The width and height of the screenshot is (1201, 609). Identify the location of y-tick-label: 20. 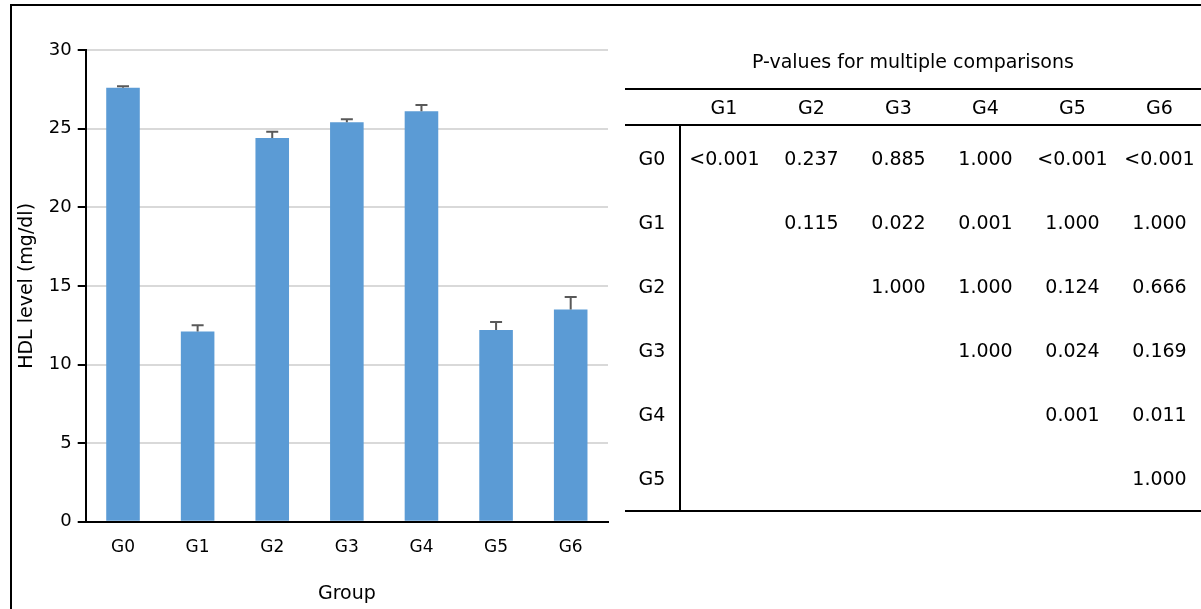
(60, 205).